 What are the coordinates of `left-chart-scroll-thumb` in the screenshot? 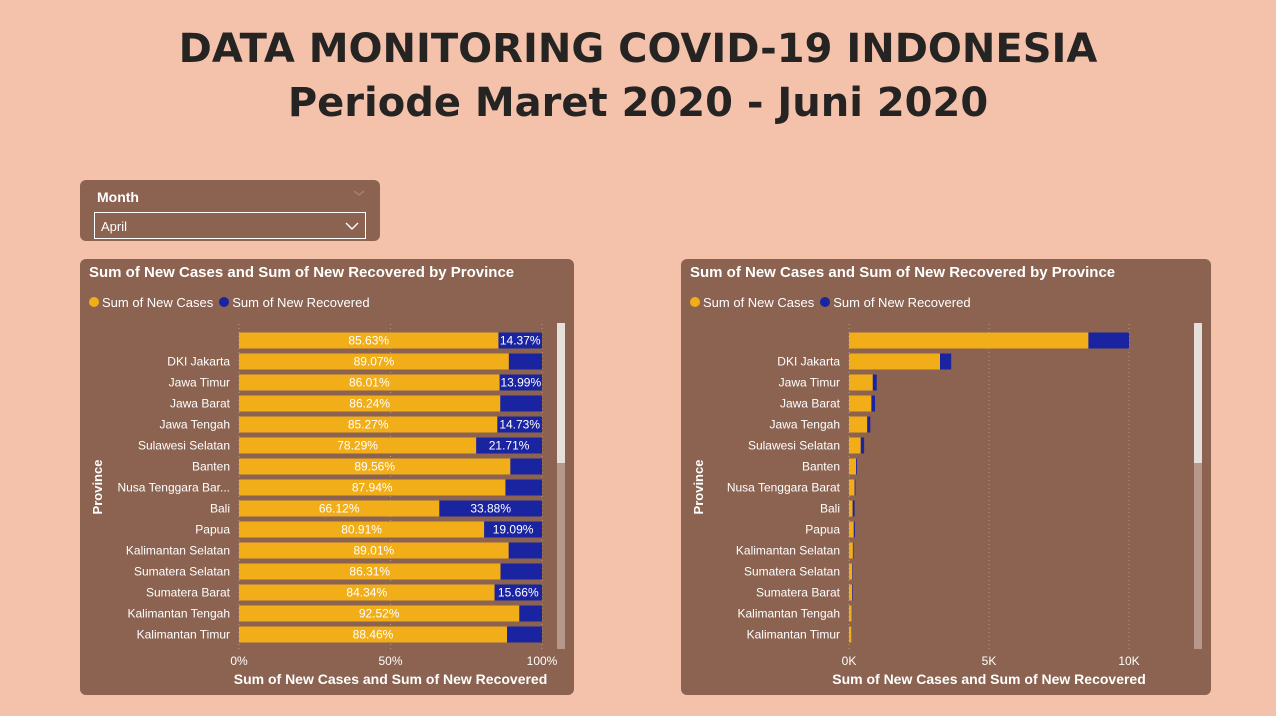 It's located at (561, 393).